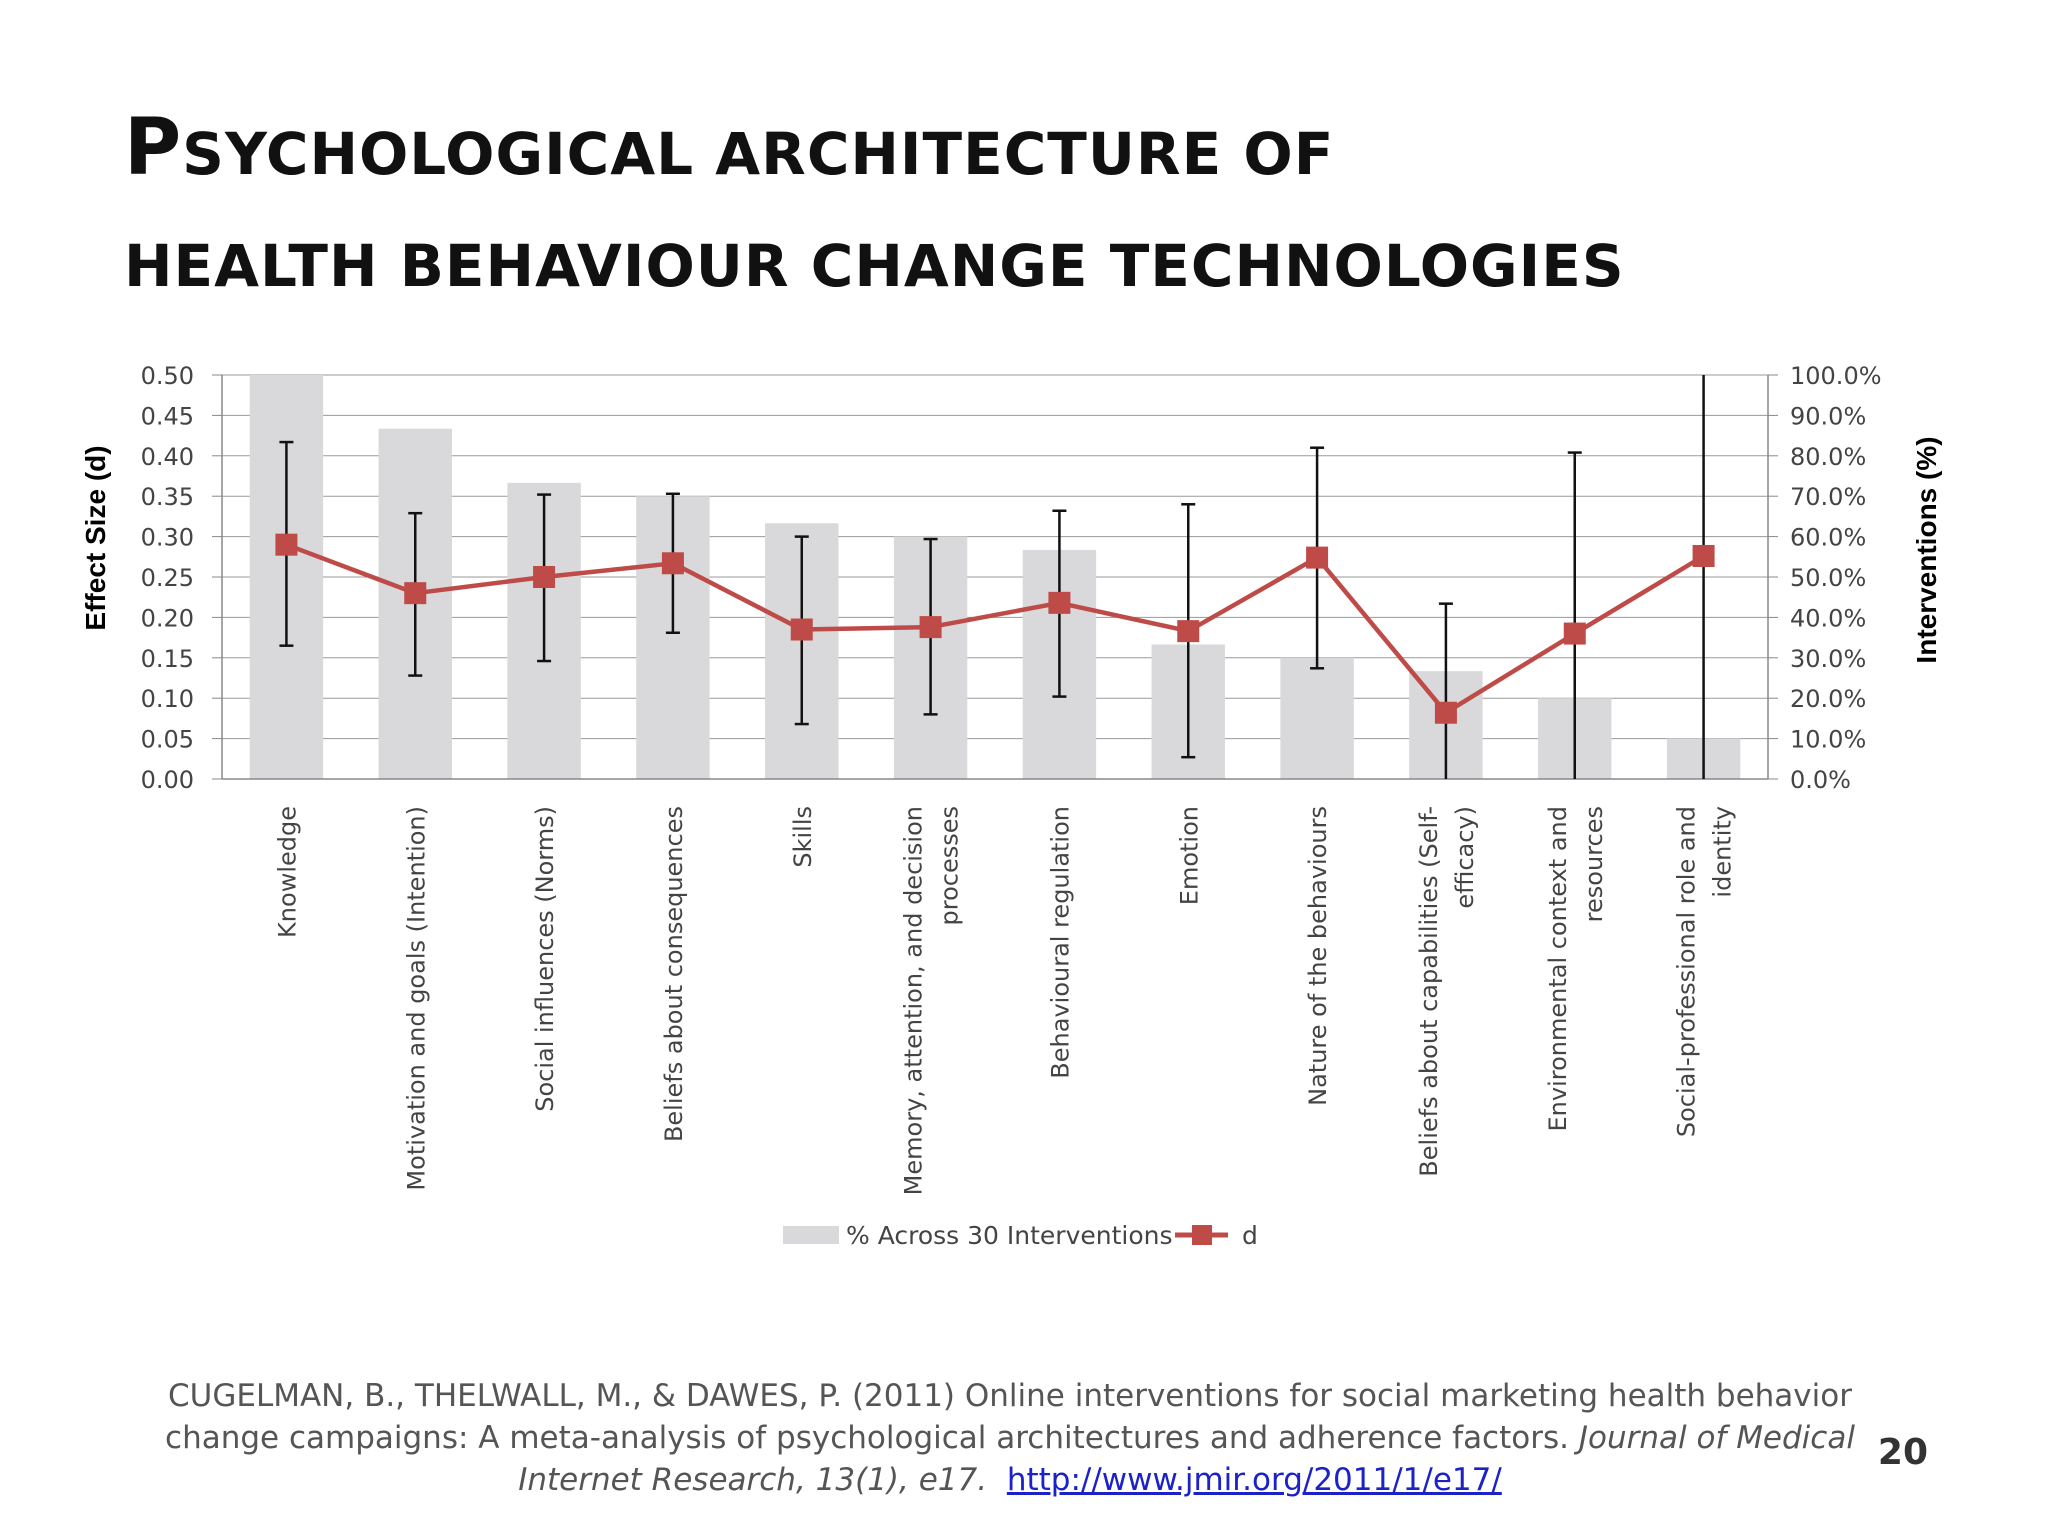 The width and height of the screenshot is (2048, 1536). What do you see at coordinates (167, 740) in the screenshot?
I see `y-tick-label: 0.05` at bounding box center [167, 740].